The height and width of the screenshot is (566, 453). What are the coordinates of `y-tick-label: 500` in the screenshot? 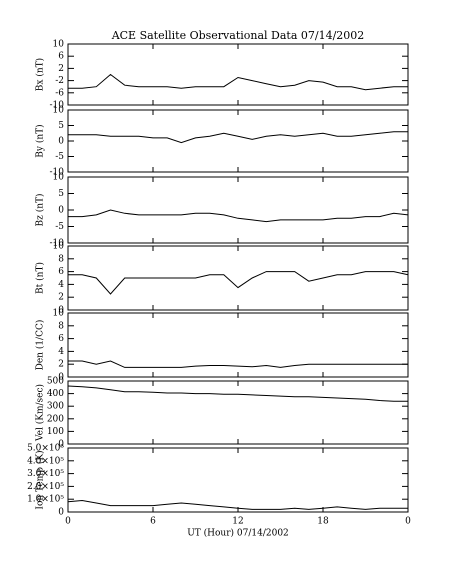 It's located at (55, 382).